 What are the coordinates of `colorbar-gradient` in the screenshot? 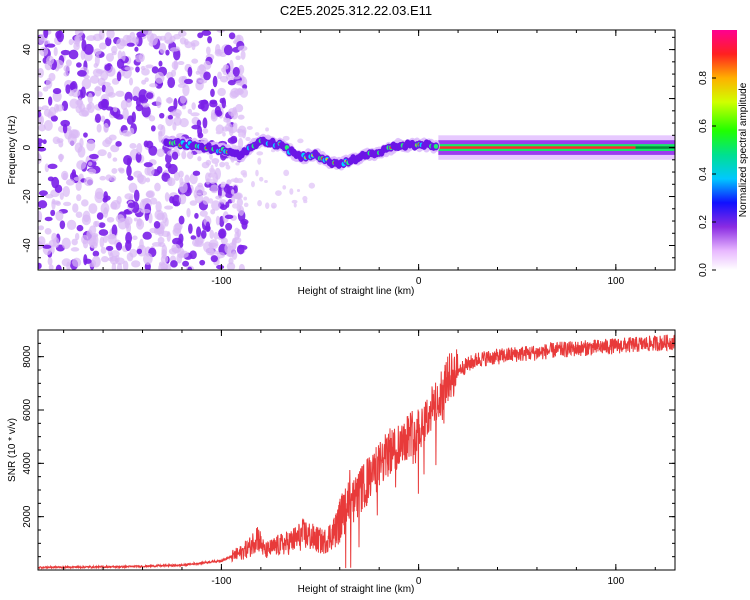 It's located at (724, 150).